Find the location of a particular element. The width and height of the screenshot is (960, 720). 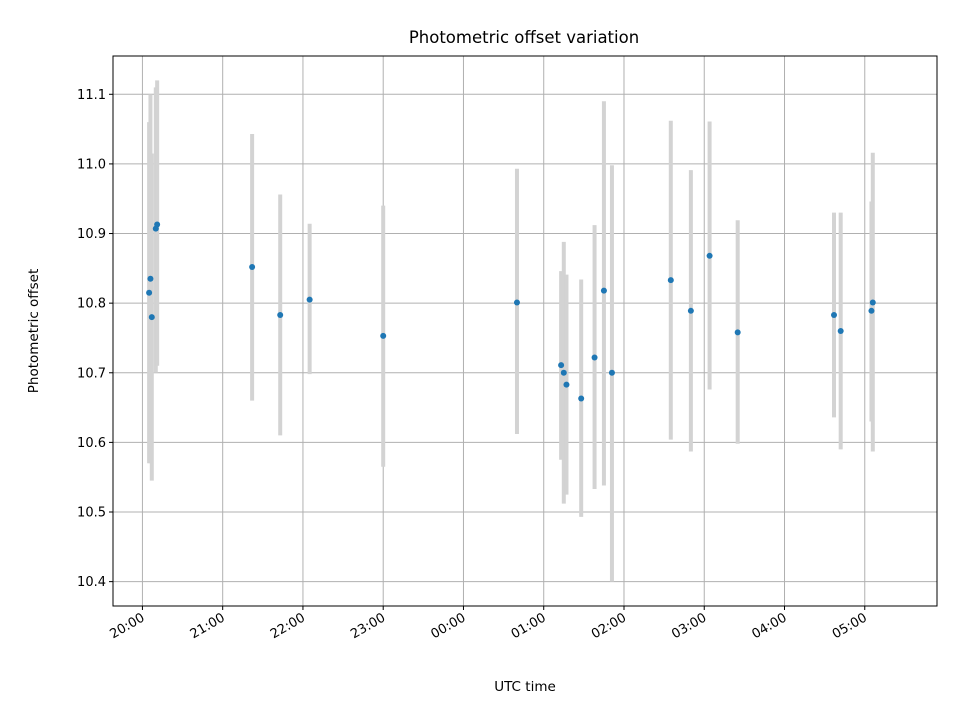

y-tick-label: 10.9 is located at coordinates (91, 234).